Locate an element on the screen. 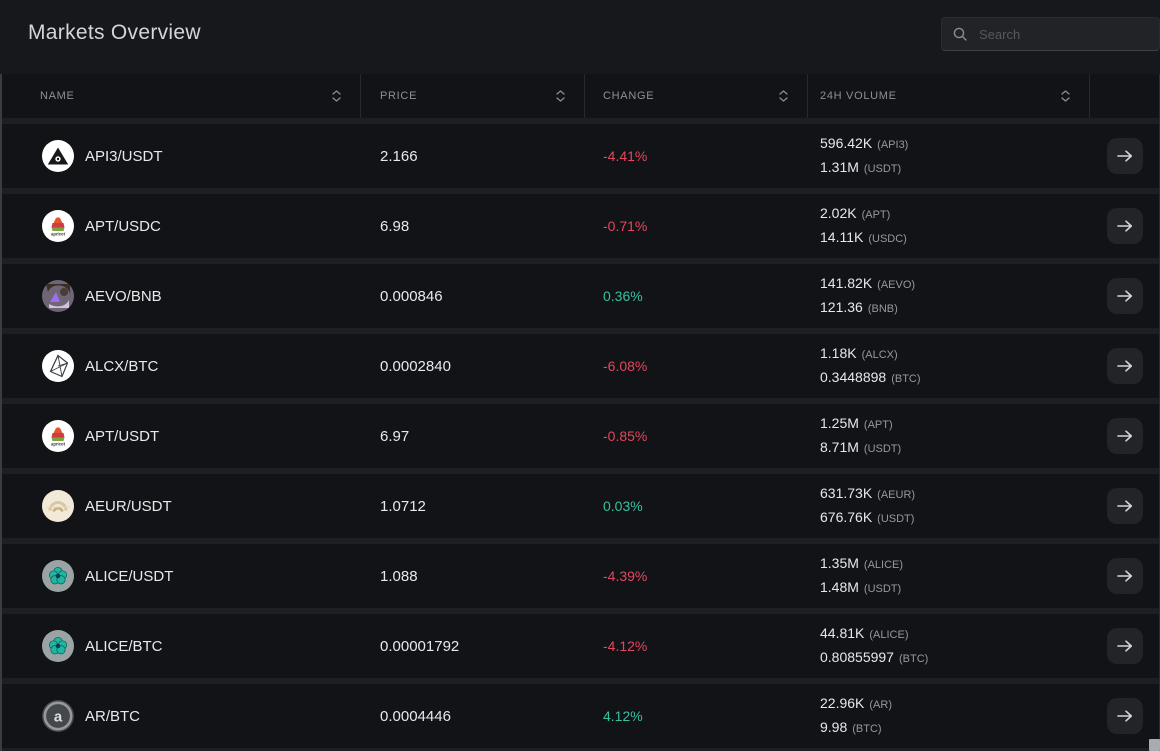 The width and height of the screenshot is (1160, 751). change-value: -4.39% is located at coordinates (625, 576).